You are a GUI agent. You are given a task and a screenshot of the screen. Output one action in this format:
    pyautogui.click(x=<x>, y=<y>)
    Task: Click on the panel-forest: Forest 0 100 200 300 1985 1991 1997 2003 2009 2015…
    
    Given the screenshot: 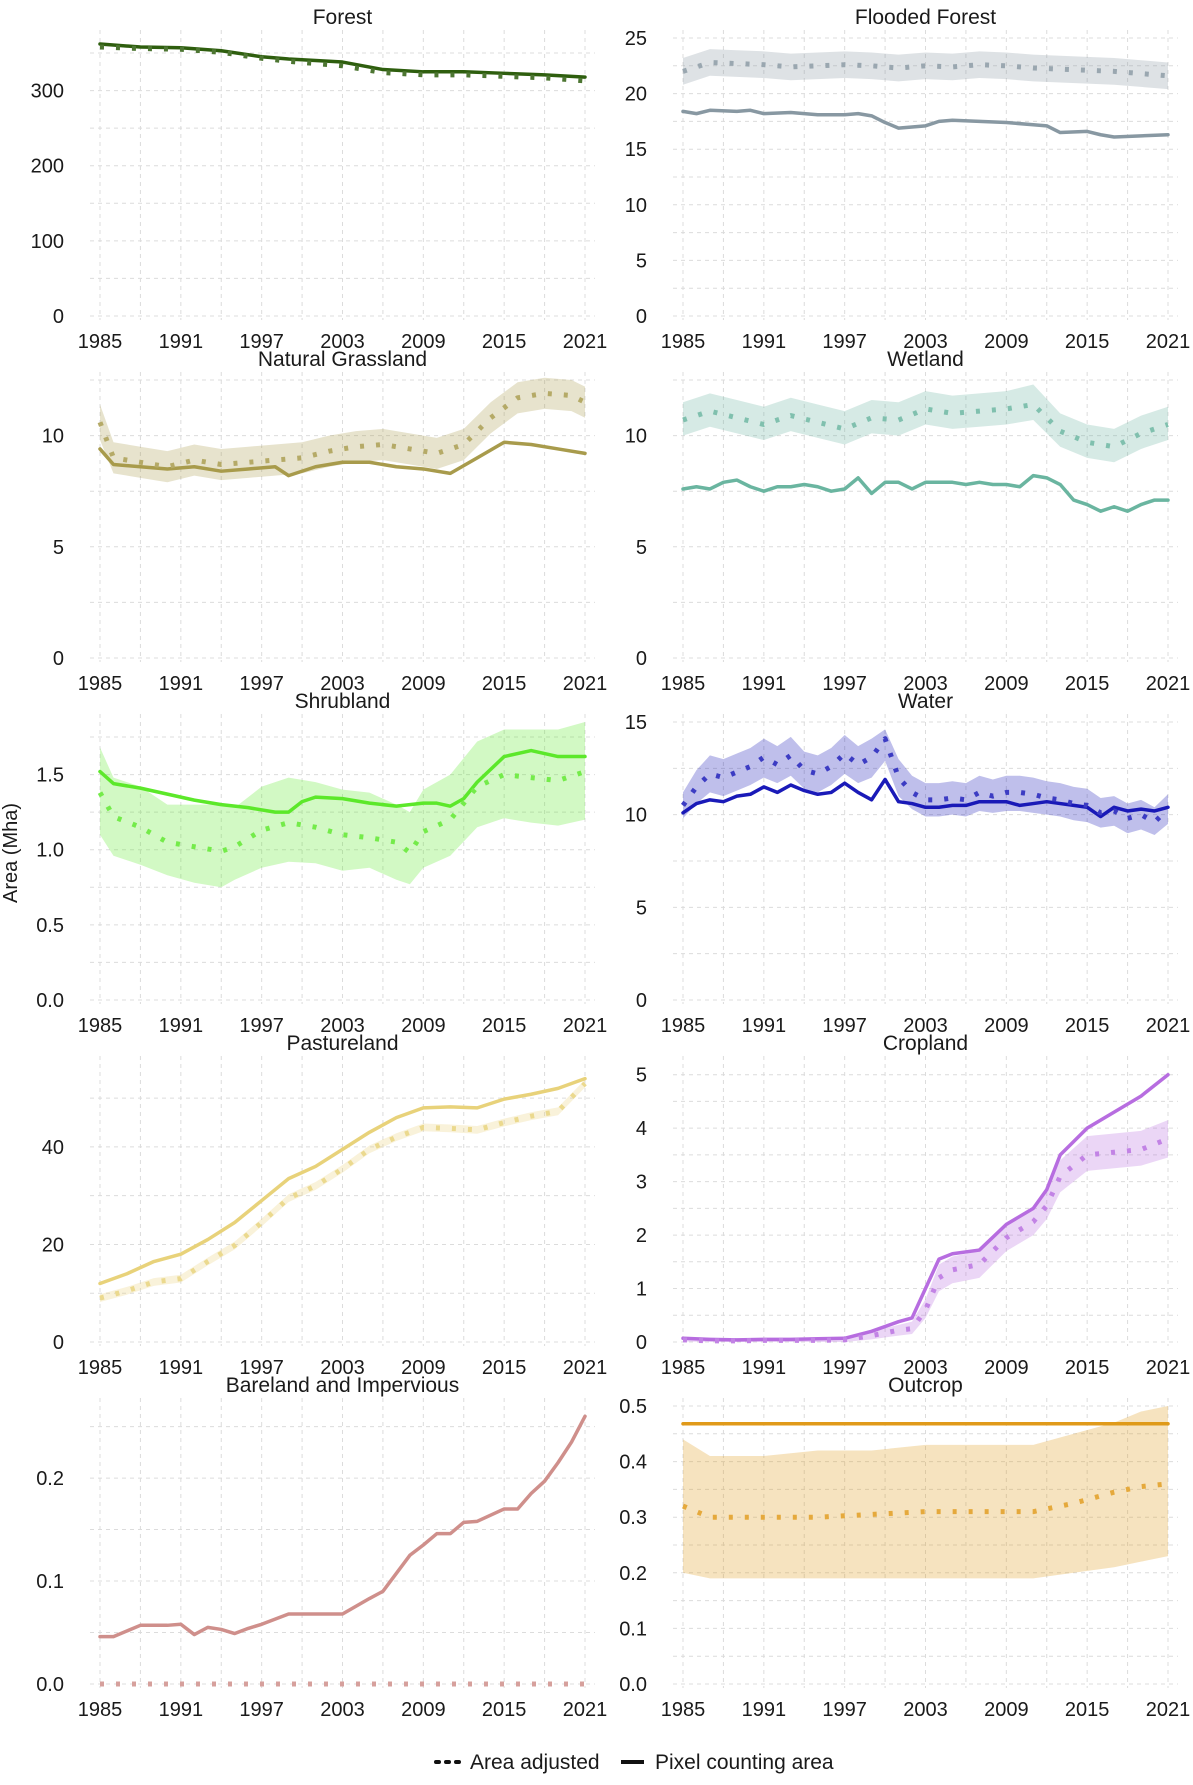 What is the action you would take?
    pyautogui.click(x=319, y=179)
    